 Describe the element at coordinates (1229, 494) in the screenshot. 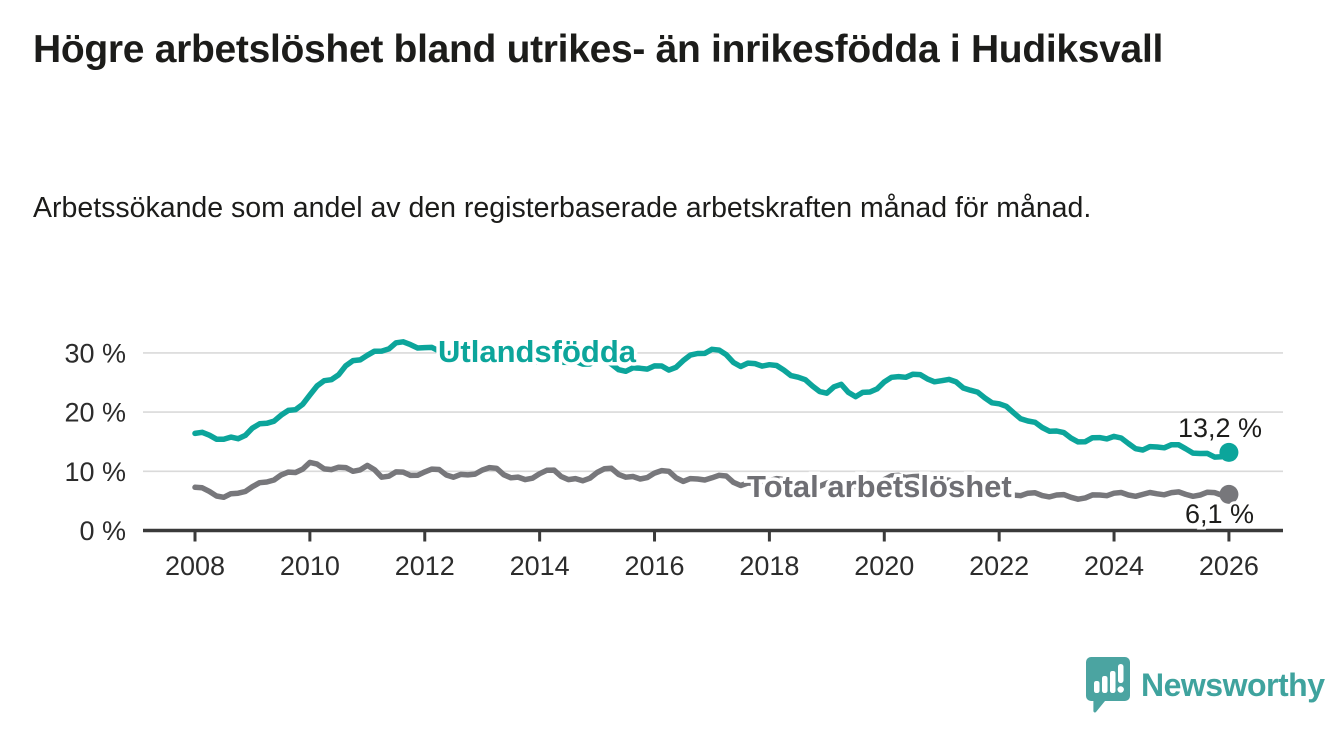

I see `series-end-dot-total-arbetsloshet` at that location.